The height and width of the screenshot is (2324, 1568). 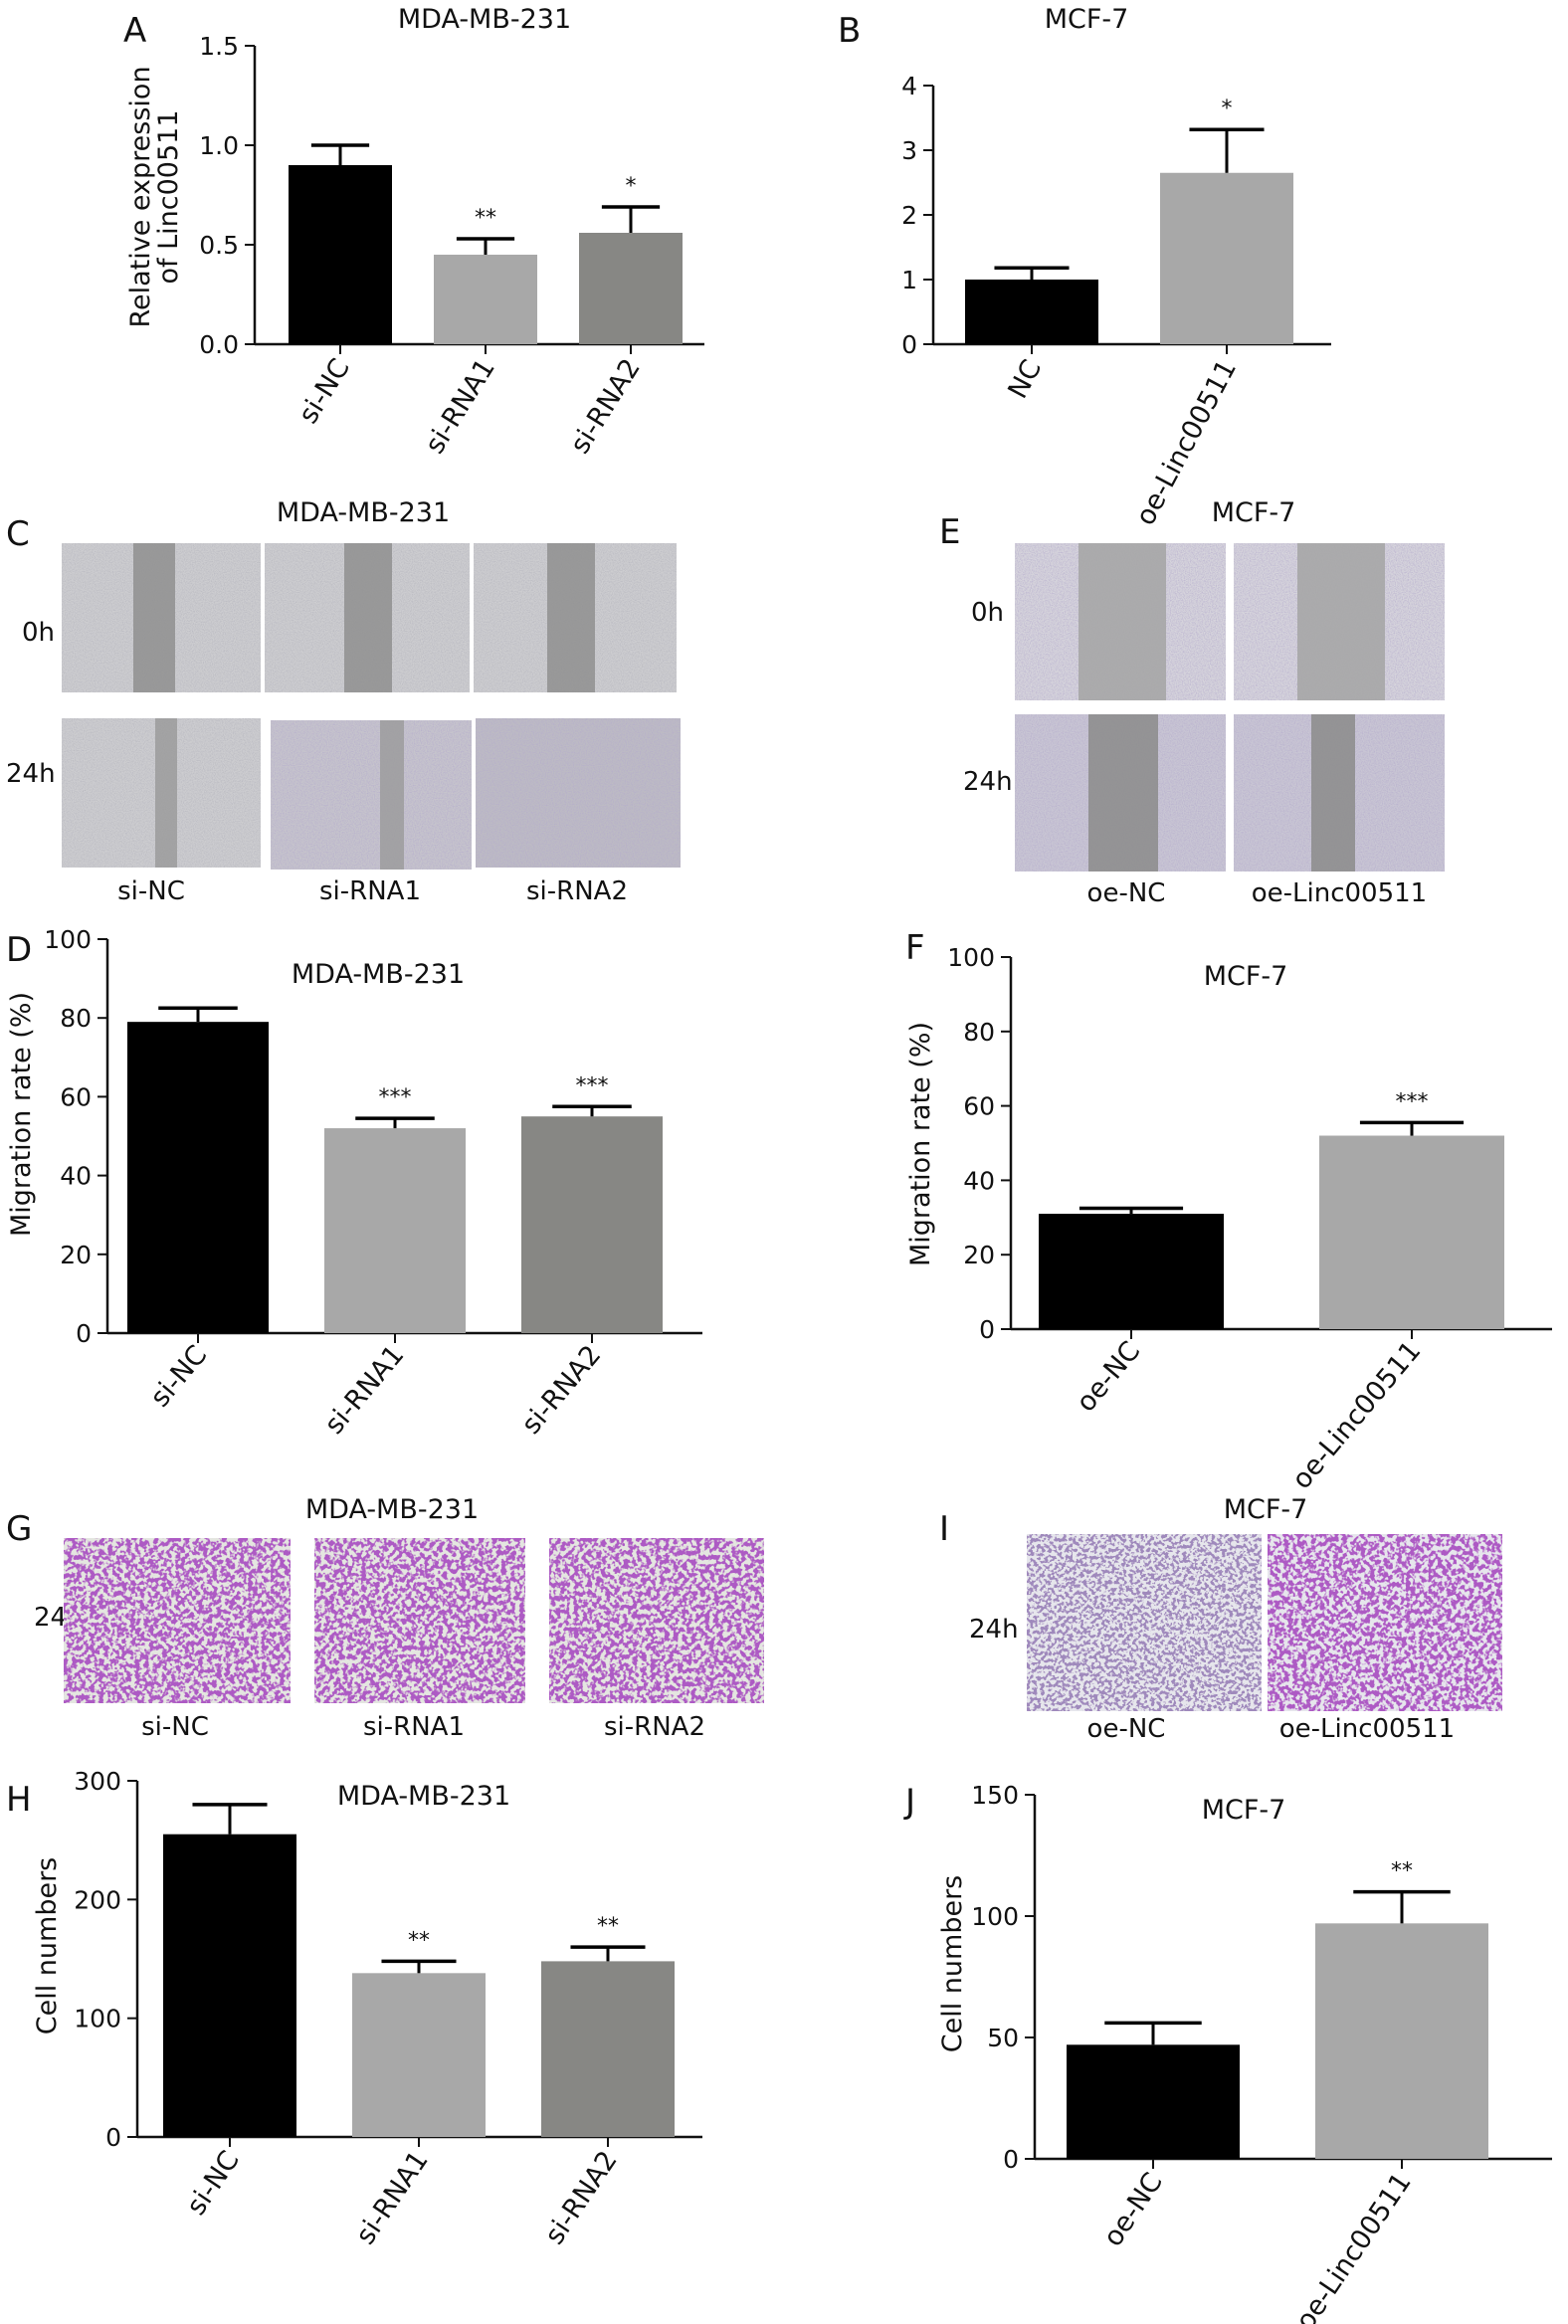 I want to click on panel-label-i: I, so click(x=944, y=1529).